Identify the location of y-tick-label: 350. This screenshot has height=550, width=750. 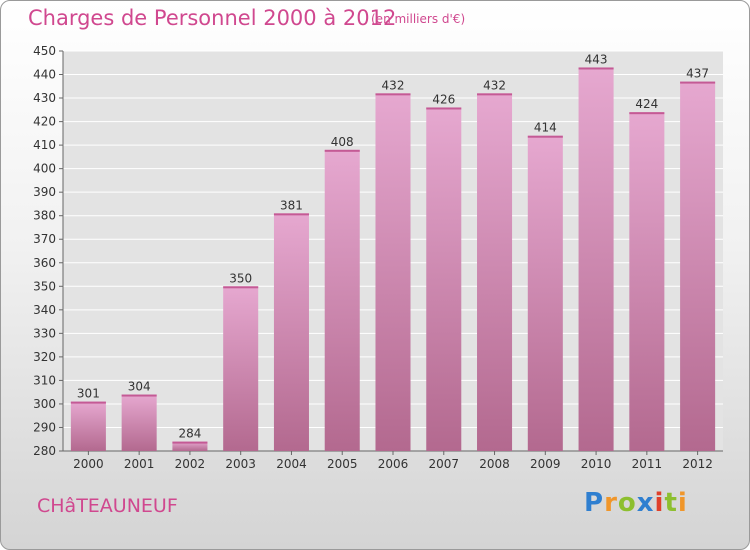
(44, 286).